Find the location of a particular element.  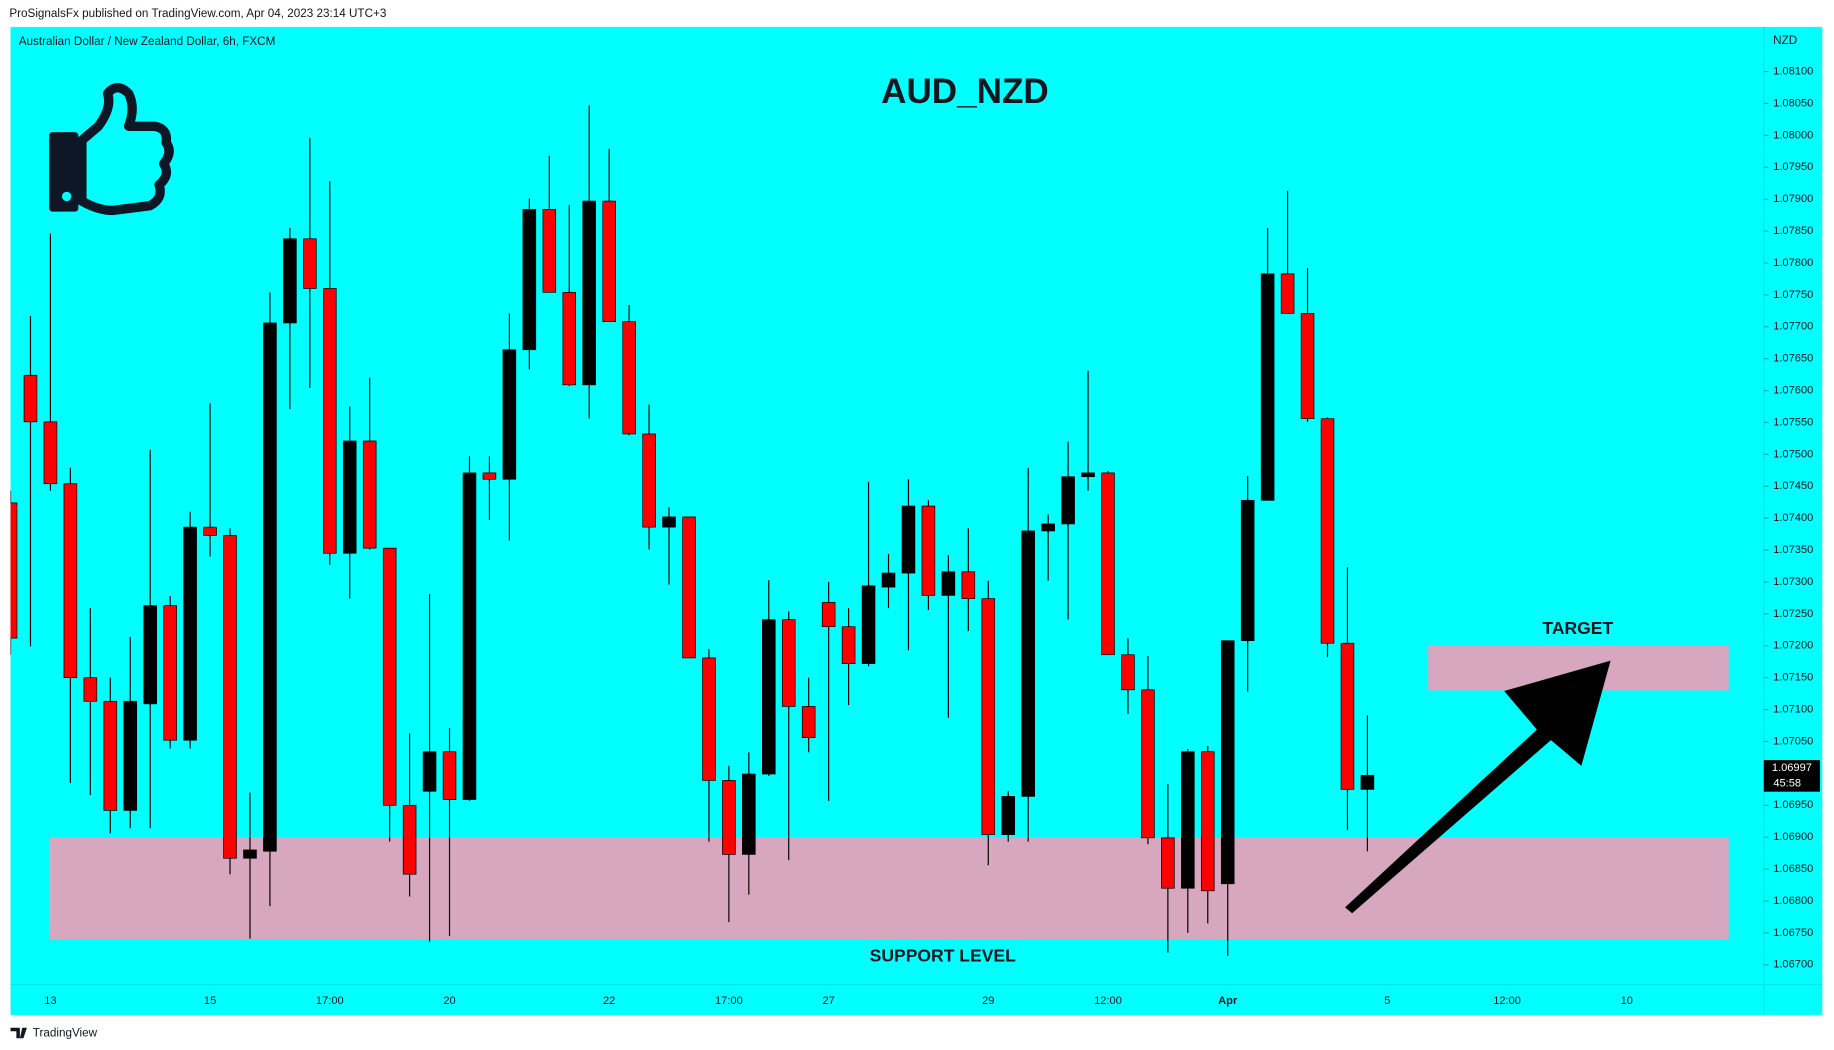

y-tick-label: 1.06700 is located at coordinates (1793, 965).